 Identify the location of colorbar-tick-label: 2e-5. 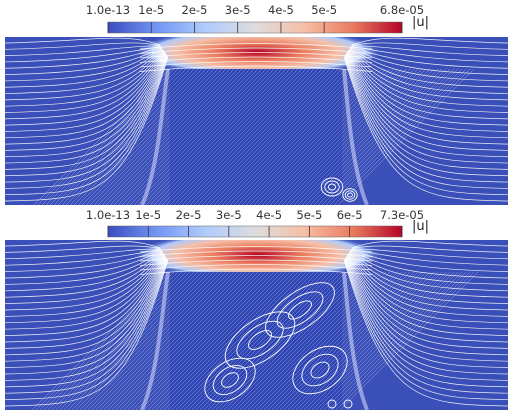
(195, 10).